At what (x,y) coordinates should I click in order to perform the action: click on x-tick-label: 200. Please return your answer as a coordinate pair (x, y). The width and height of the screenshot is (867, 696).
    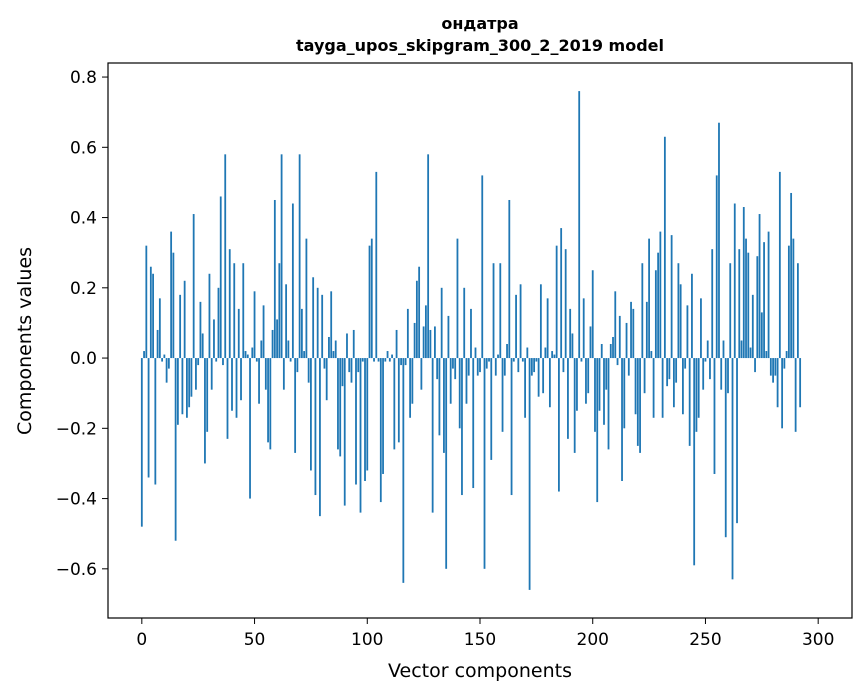
    Looking at the image, I should click on (593, 640).